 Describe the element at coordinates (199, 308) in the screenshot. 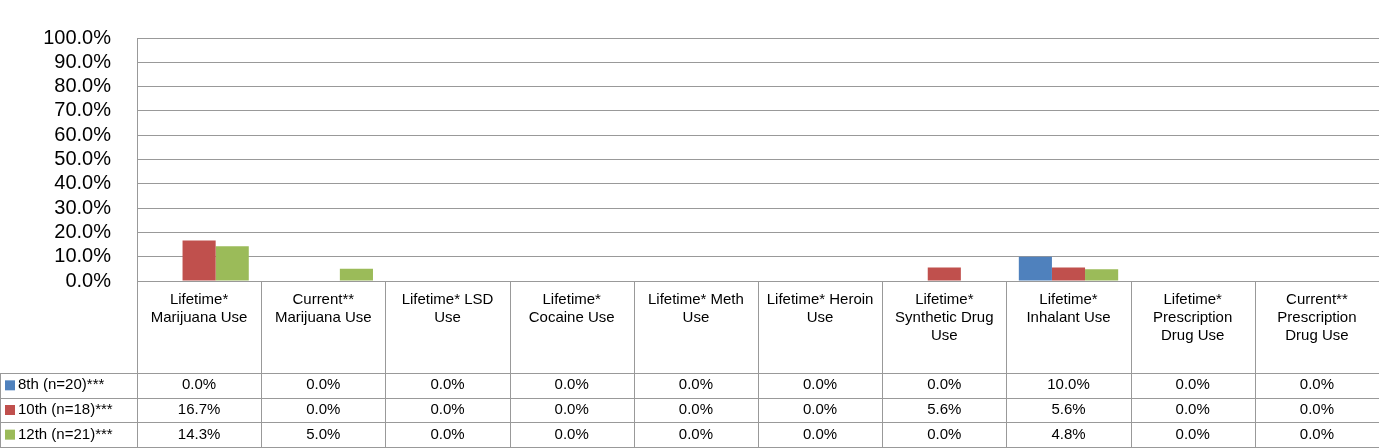

I see `x-tick-label: Lifetime* Marijuana Use` at that location.